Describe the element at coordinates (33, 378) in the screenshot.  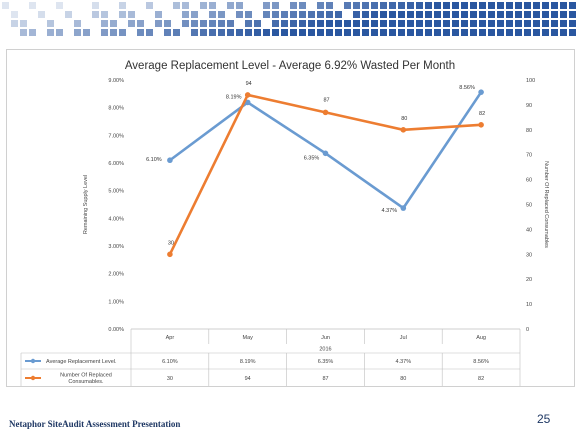
I see `legend-swatch-marker` at that location.